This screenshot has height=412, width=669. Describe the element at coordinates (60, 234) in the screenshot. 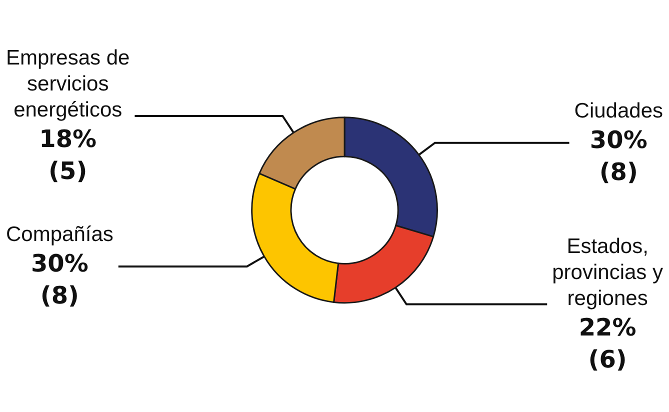

I see `slice-label: Compañías` at that location.